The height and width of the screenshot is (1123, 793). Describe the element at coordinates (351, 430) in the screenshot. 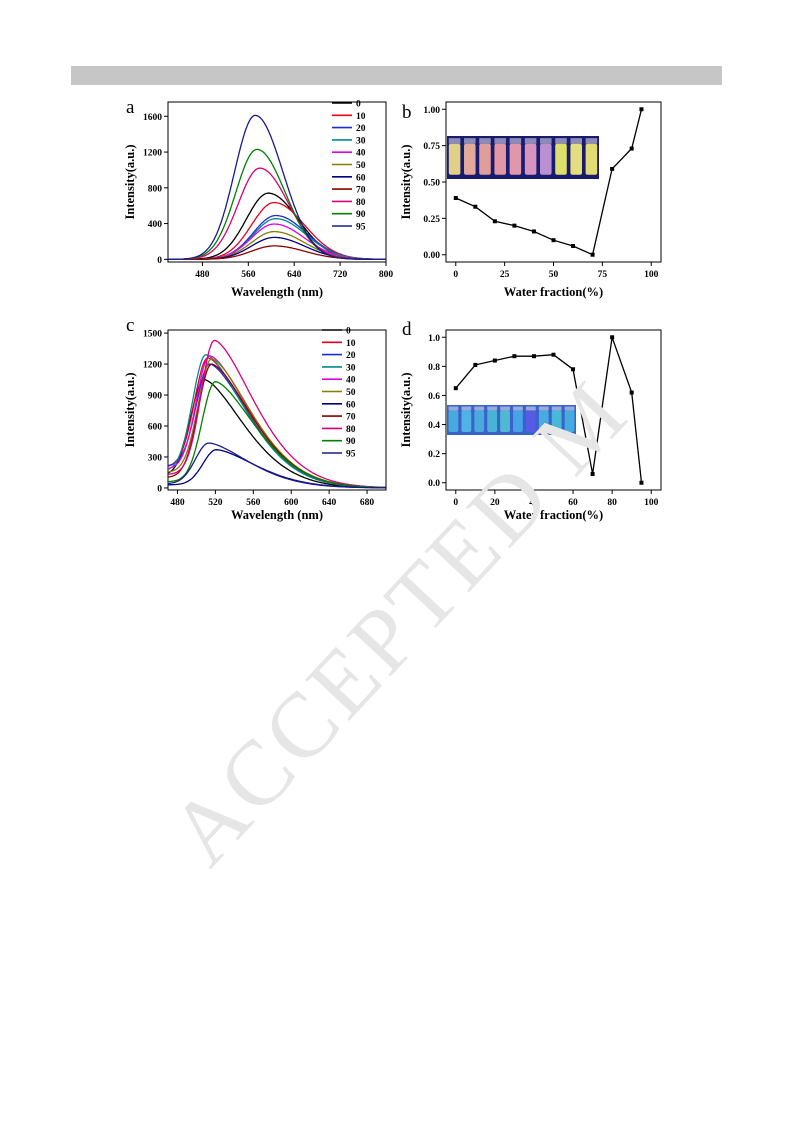

I see `legend-label: 80` at that location.